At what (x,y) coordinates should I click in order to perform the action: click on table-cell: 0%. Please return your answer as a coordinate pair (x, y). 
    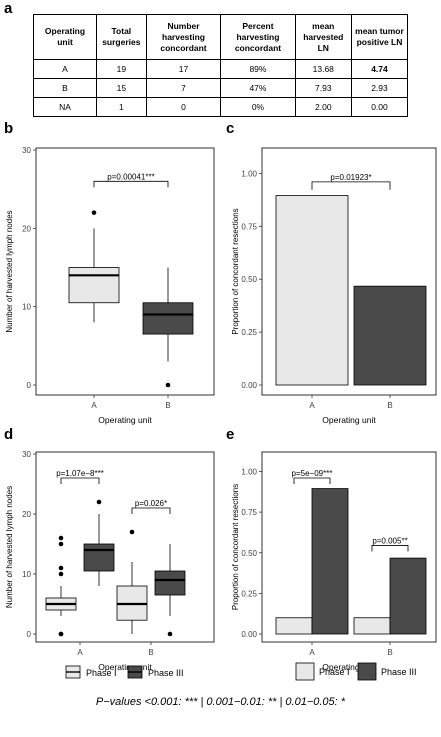
    Looking at the image, I should click on (258, 107).